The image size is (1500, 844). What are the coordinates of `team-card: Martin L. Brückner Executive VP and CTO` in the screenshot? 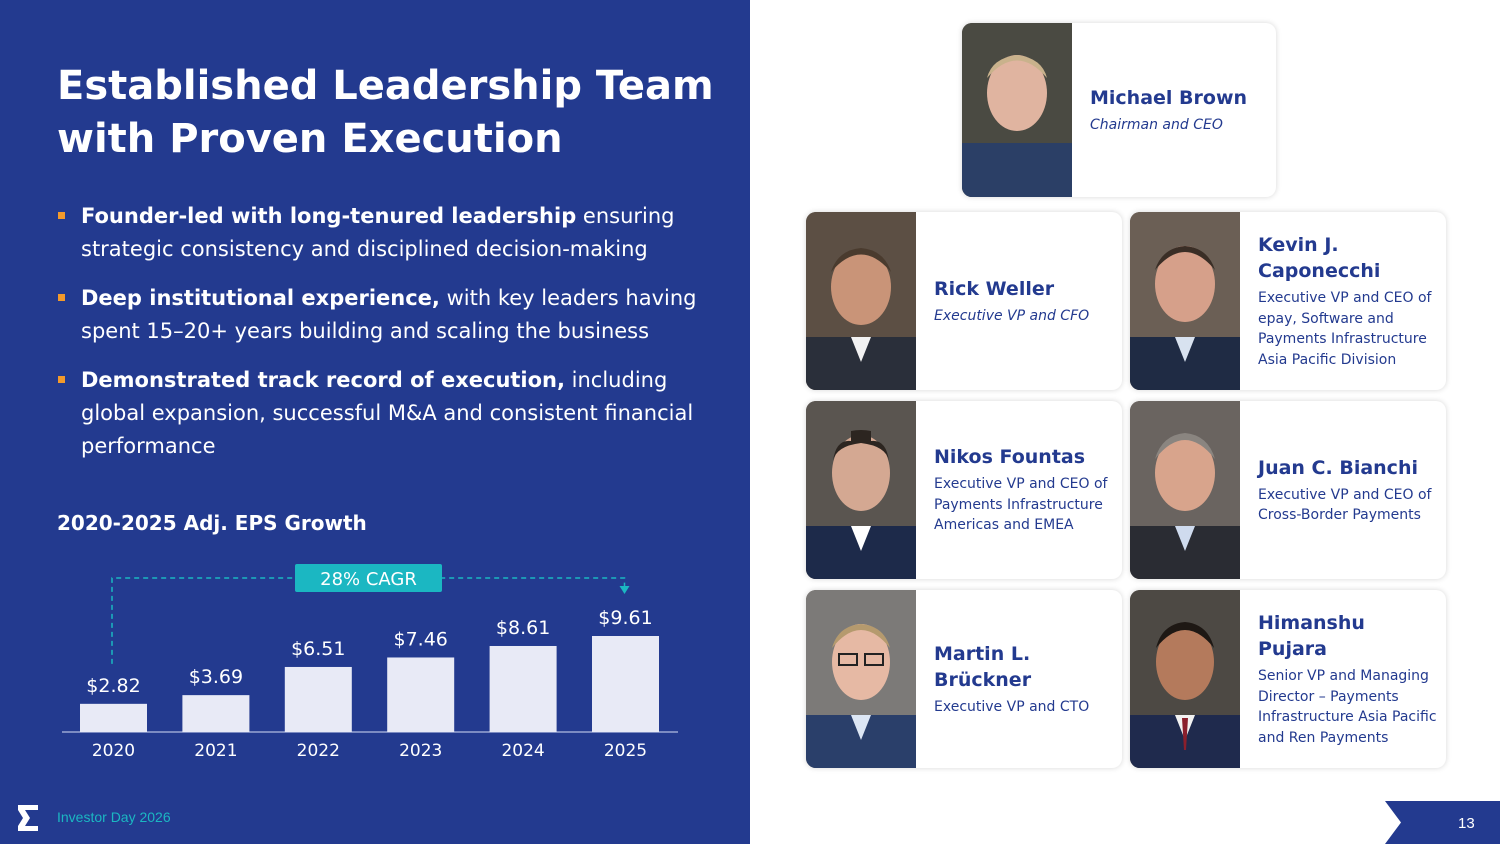 It's located at (964, 679).